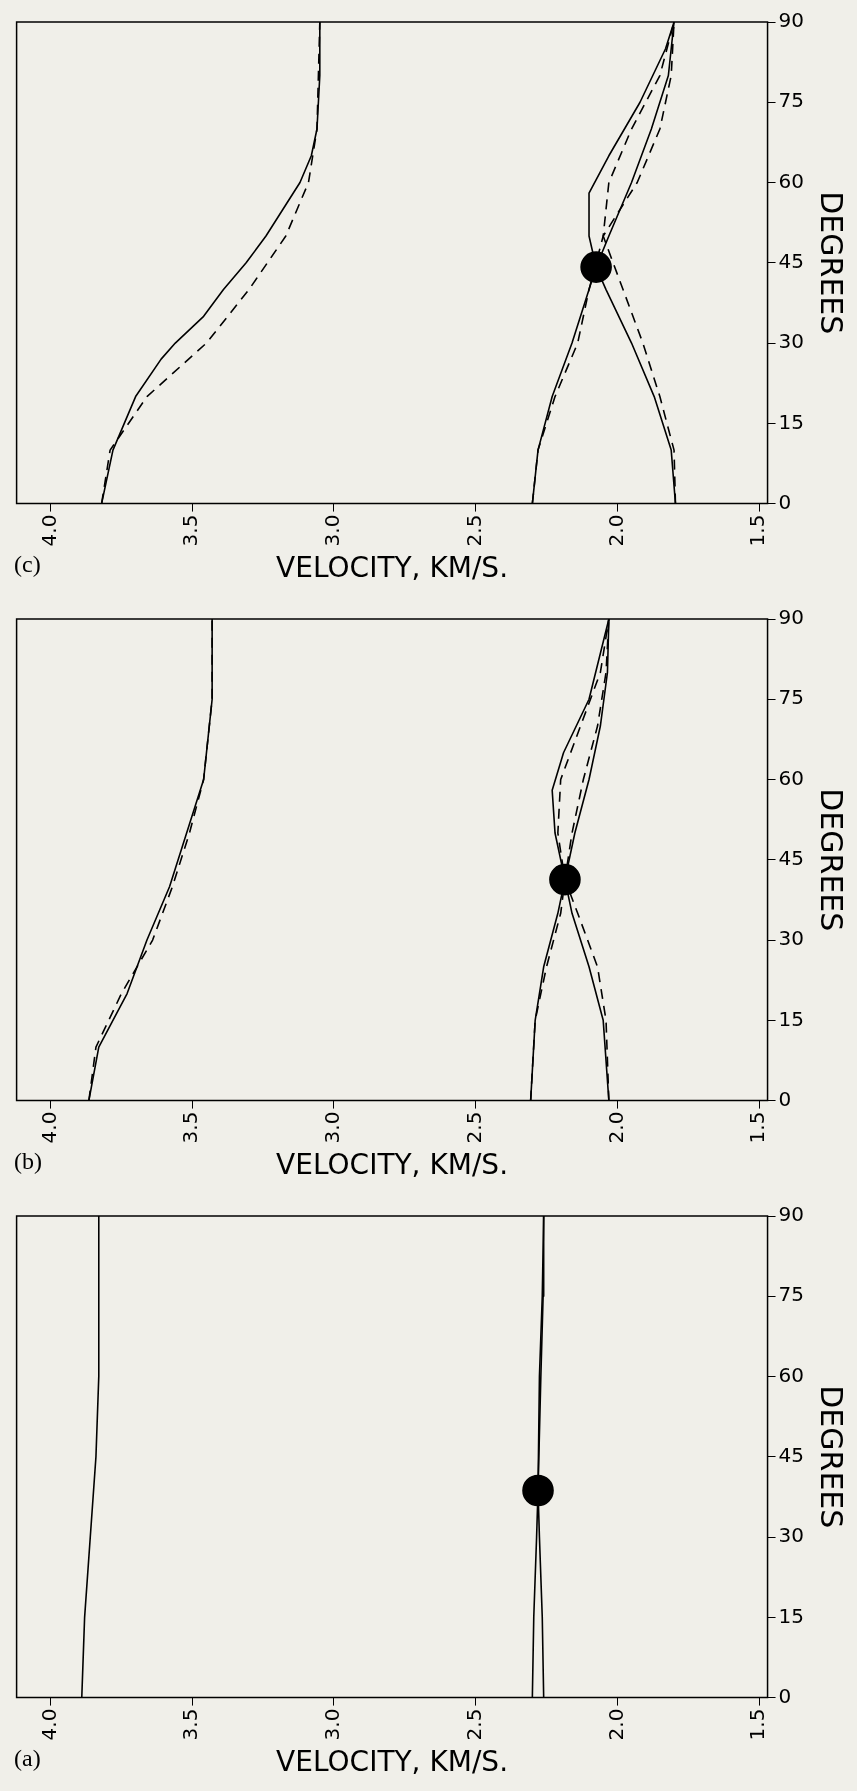  I want to click on text: (a), so click(27, 1757).